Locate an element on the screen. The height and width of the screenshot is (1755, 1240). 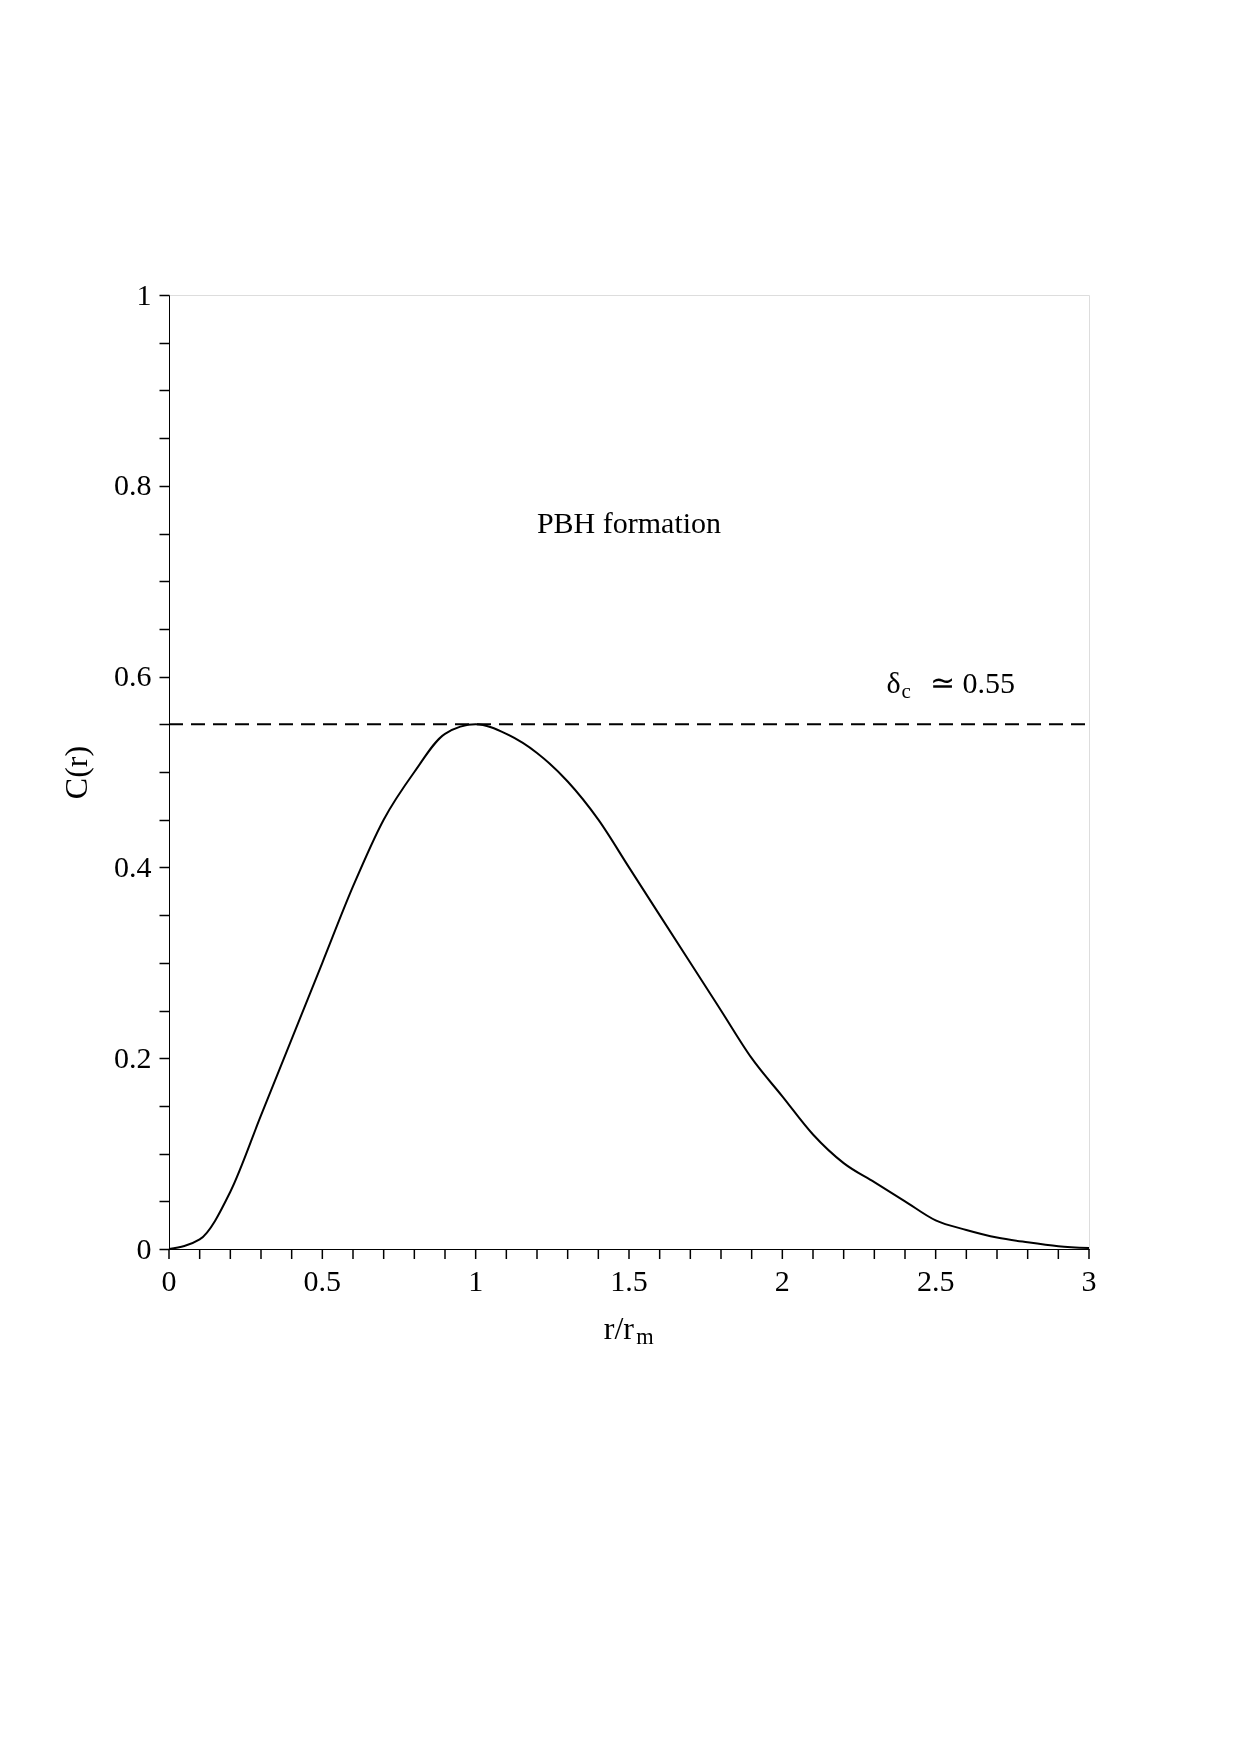
y-tick-label: 1 is located at coordinates (144, 294).